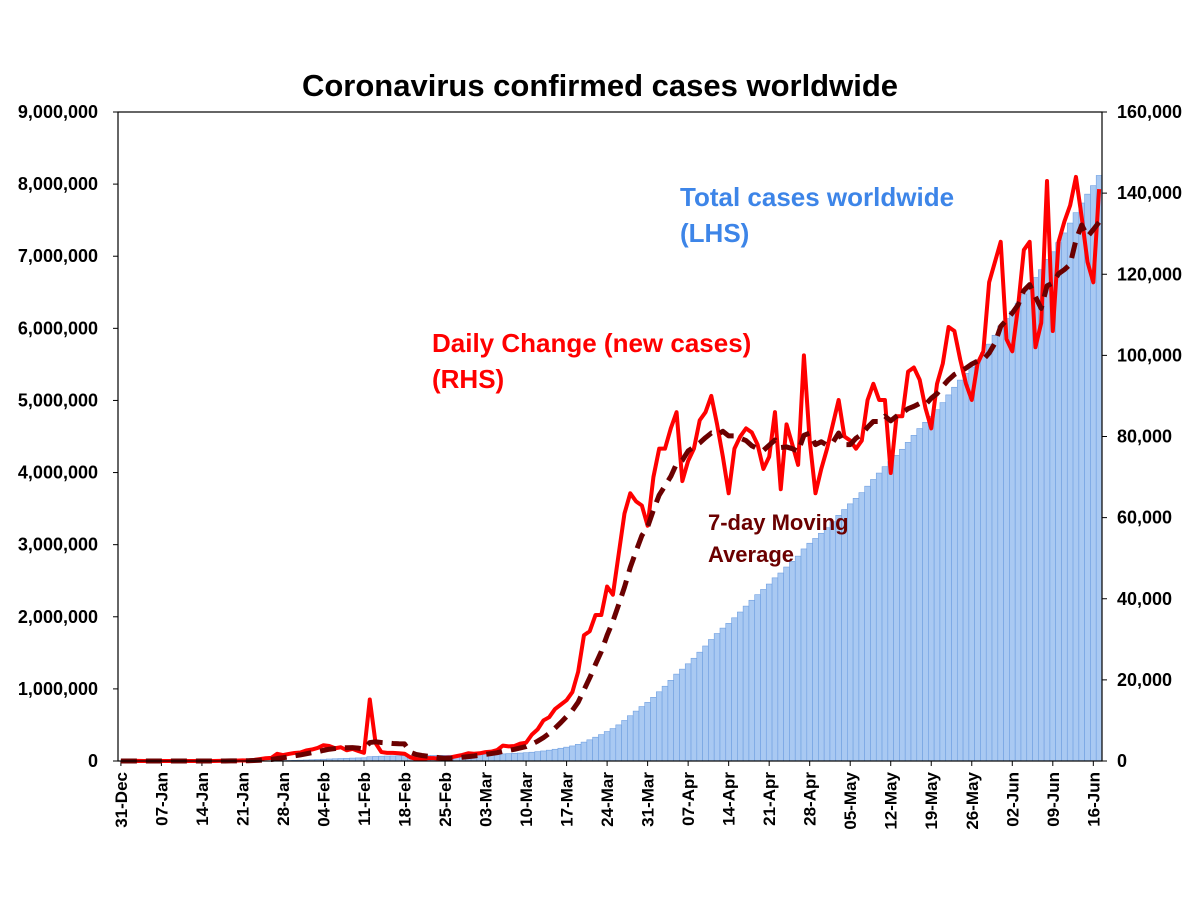 This screenshot has width=1200, height=900. Describe the element at coordinates (364, 799) in the screenshot. I see `x-tick-label: 11-Feb` at that location.